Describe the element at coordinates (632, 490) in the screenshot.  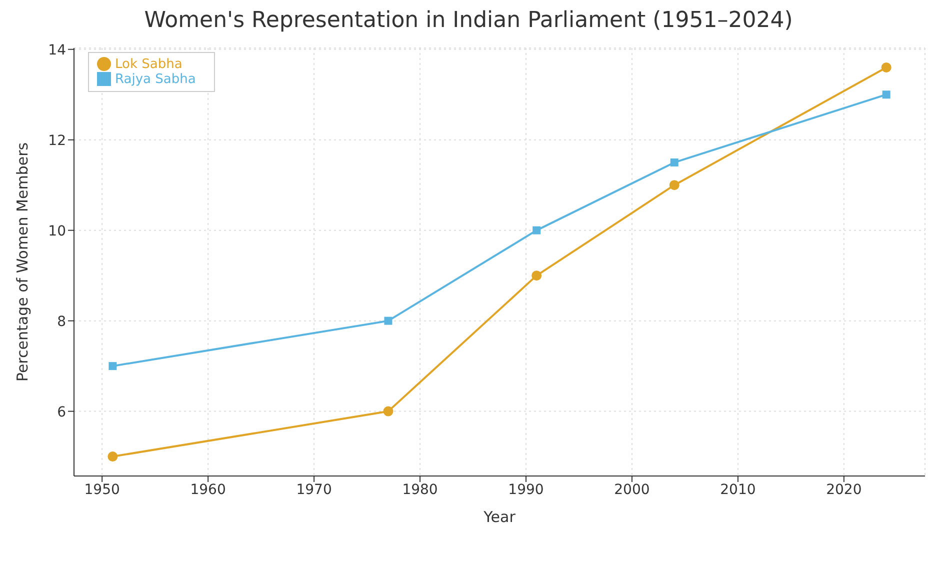
I see `x-tick-label: 2000` at that location.